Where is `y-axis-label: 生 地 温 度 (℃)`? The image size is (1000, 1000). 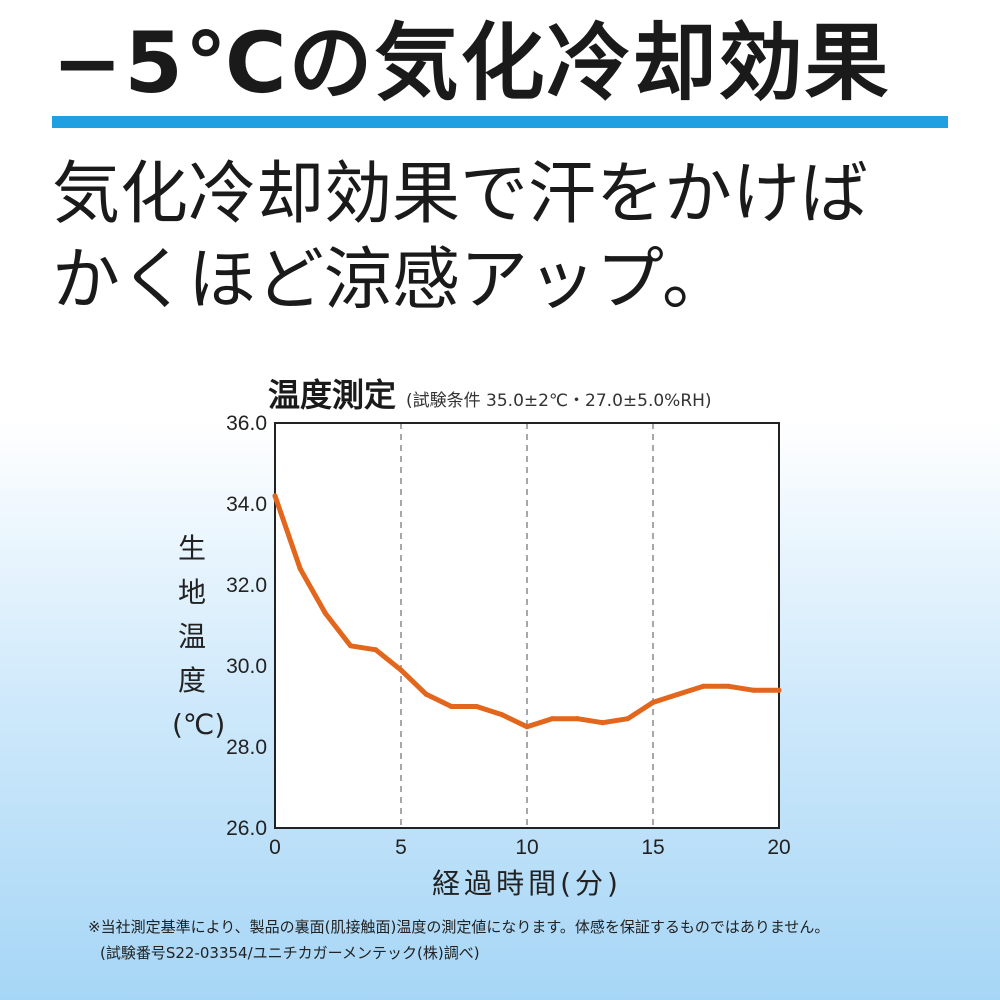 y-axis-label: 生 地 温 度 (℃) is located at coordinates (199, 637).